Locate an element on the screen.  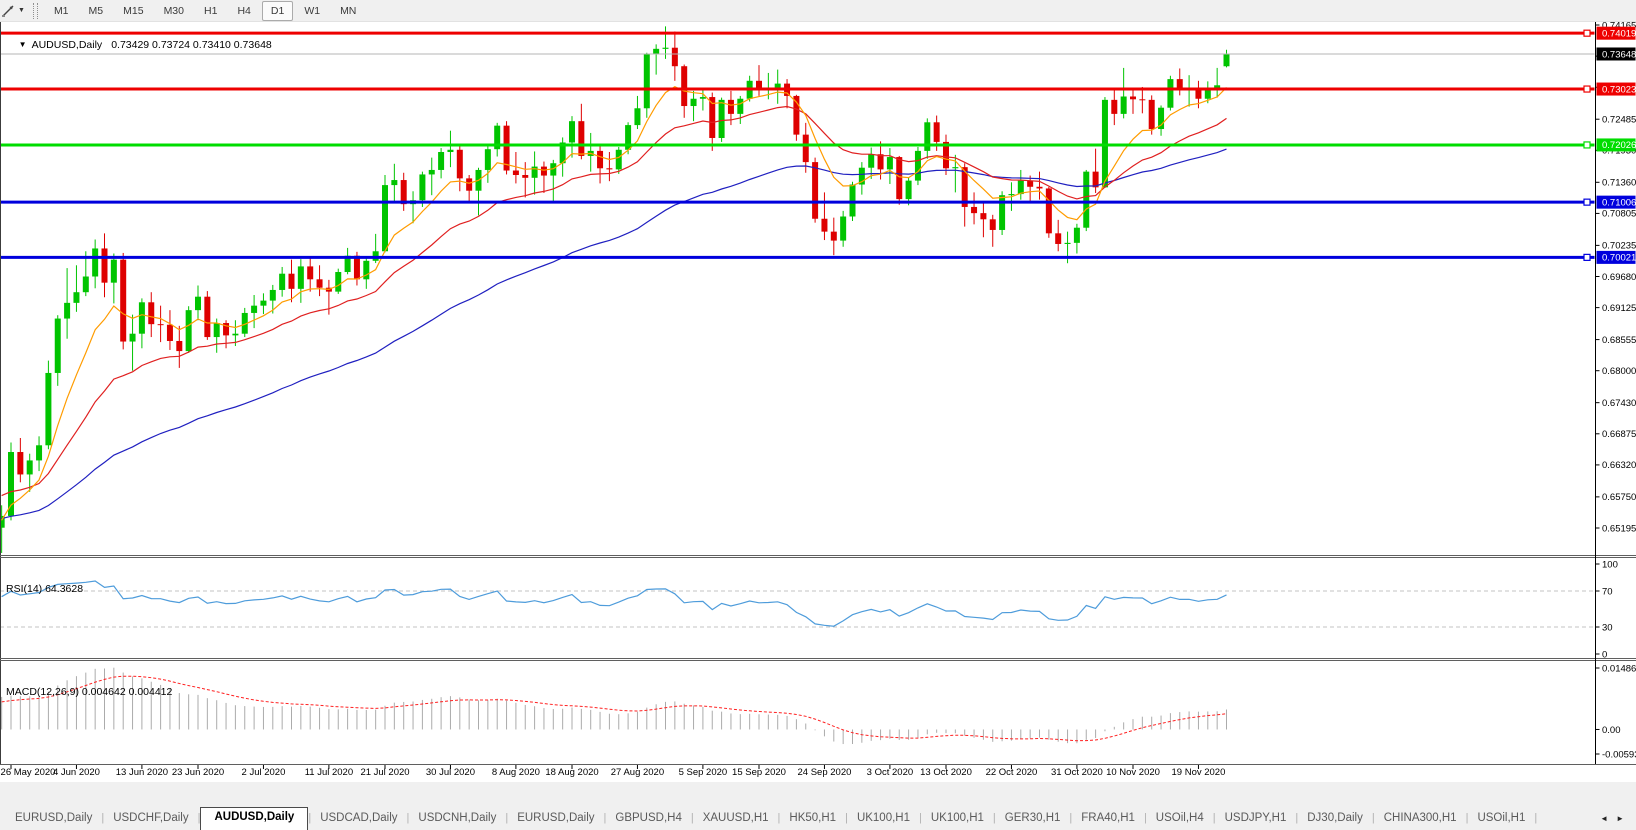
horizontal-line-0.71006 is located at coordinates (797, 202).